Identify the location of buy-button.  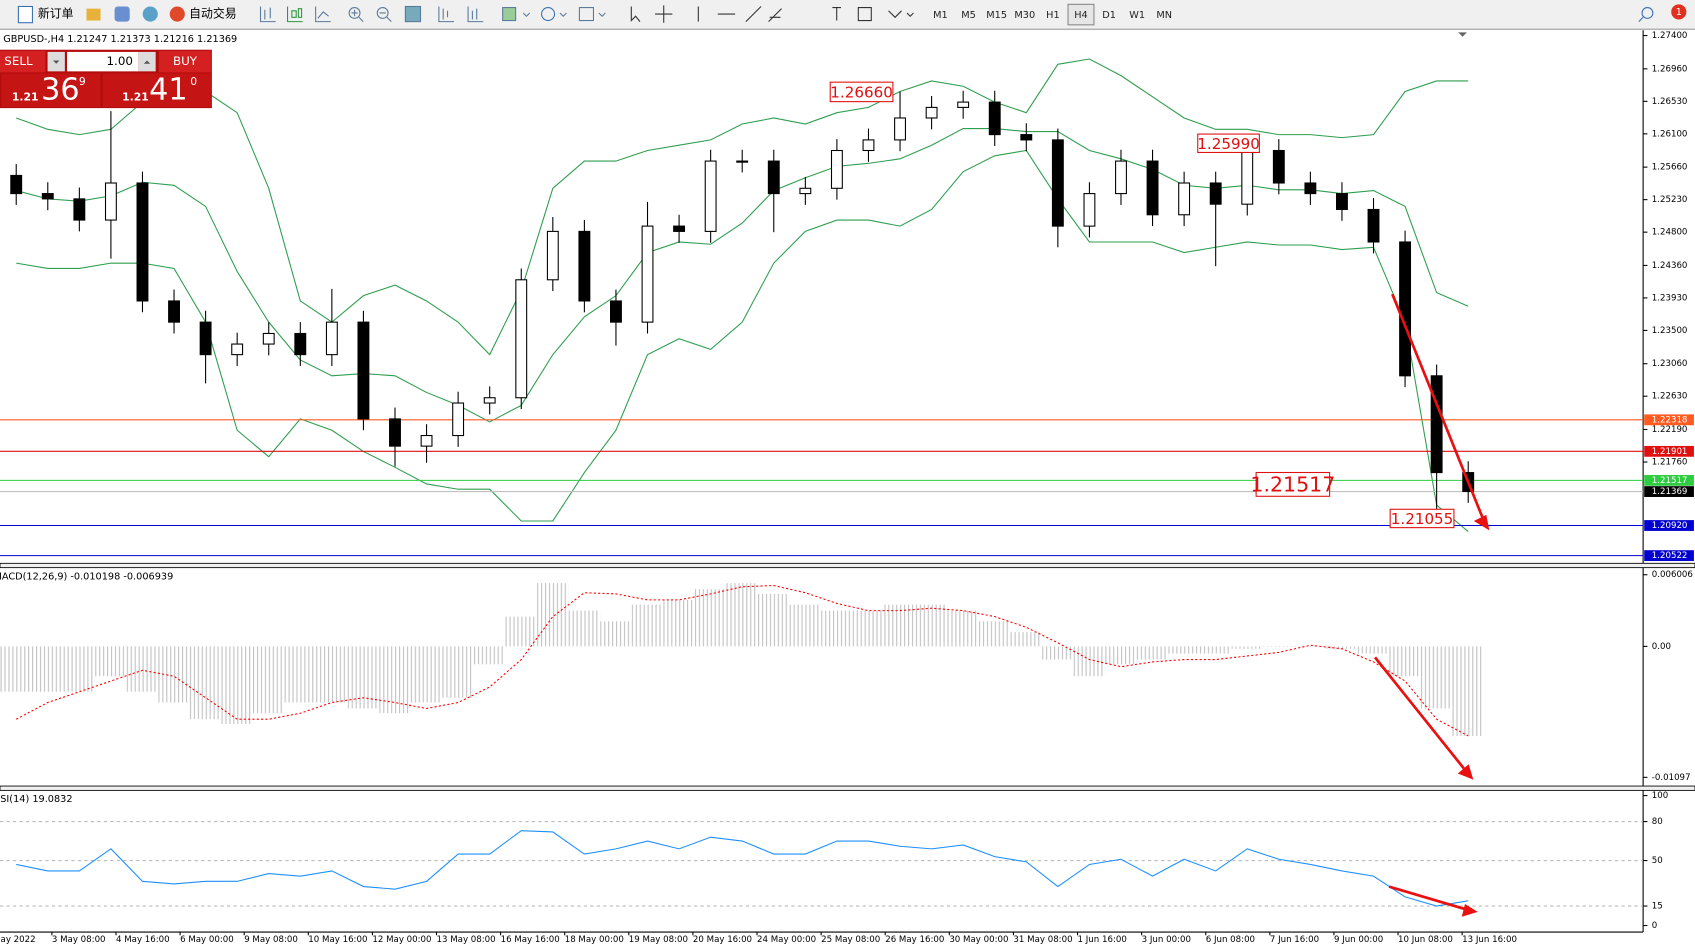
(184, 61).